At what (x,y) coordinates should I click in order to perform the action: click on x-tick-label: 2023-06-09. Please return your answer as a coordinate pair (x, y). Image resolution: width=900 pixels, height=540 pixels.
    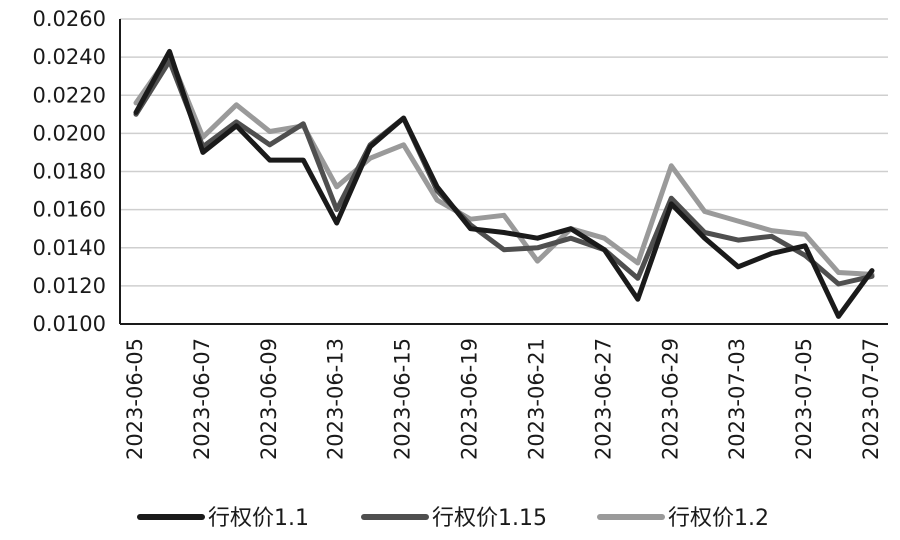
    Looking at the image, I should click on (269, 399).